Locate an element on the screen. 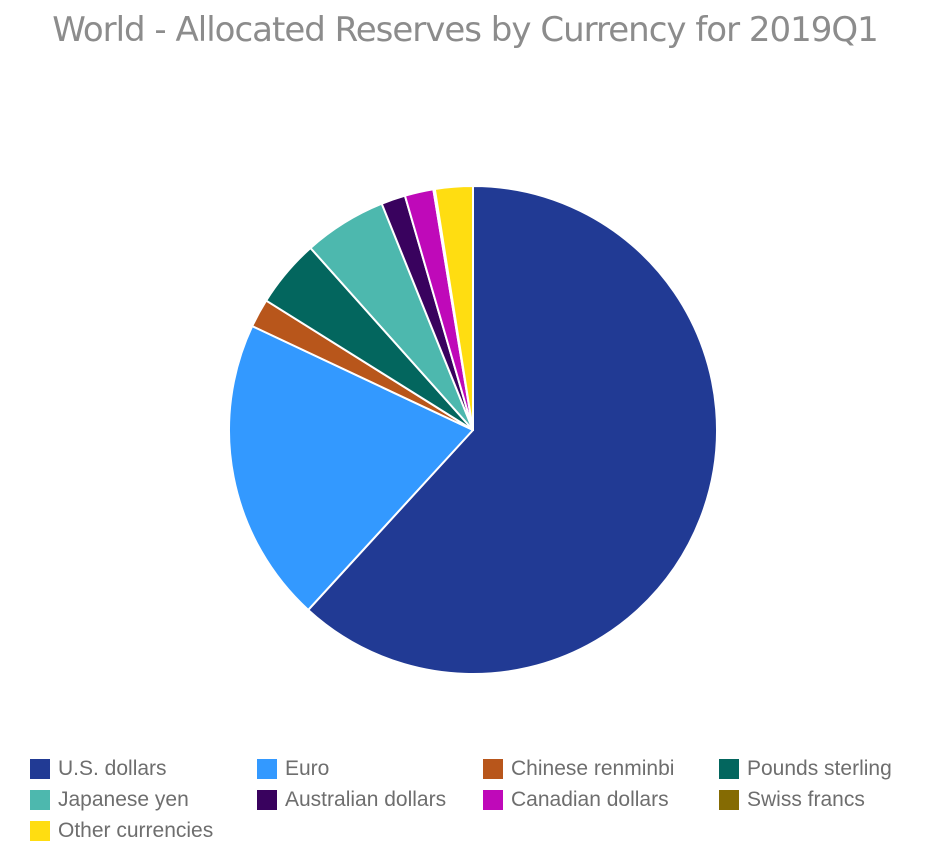  legend-label: Chinese renminbi is located at coordinates (593, 768).